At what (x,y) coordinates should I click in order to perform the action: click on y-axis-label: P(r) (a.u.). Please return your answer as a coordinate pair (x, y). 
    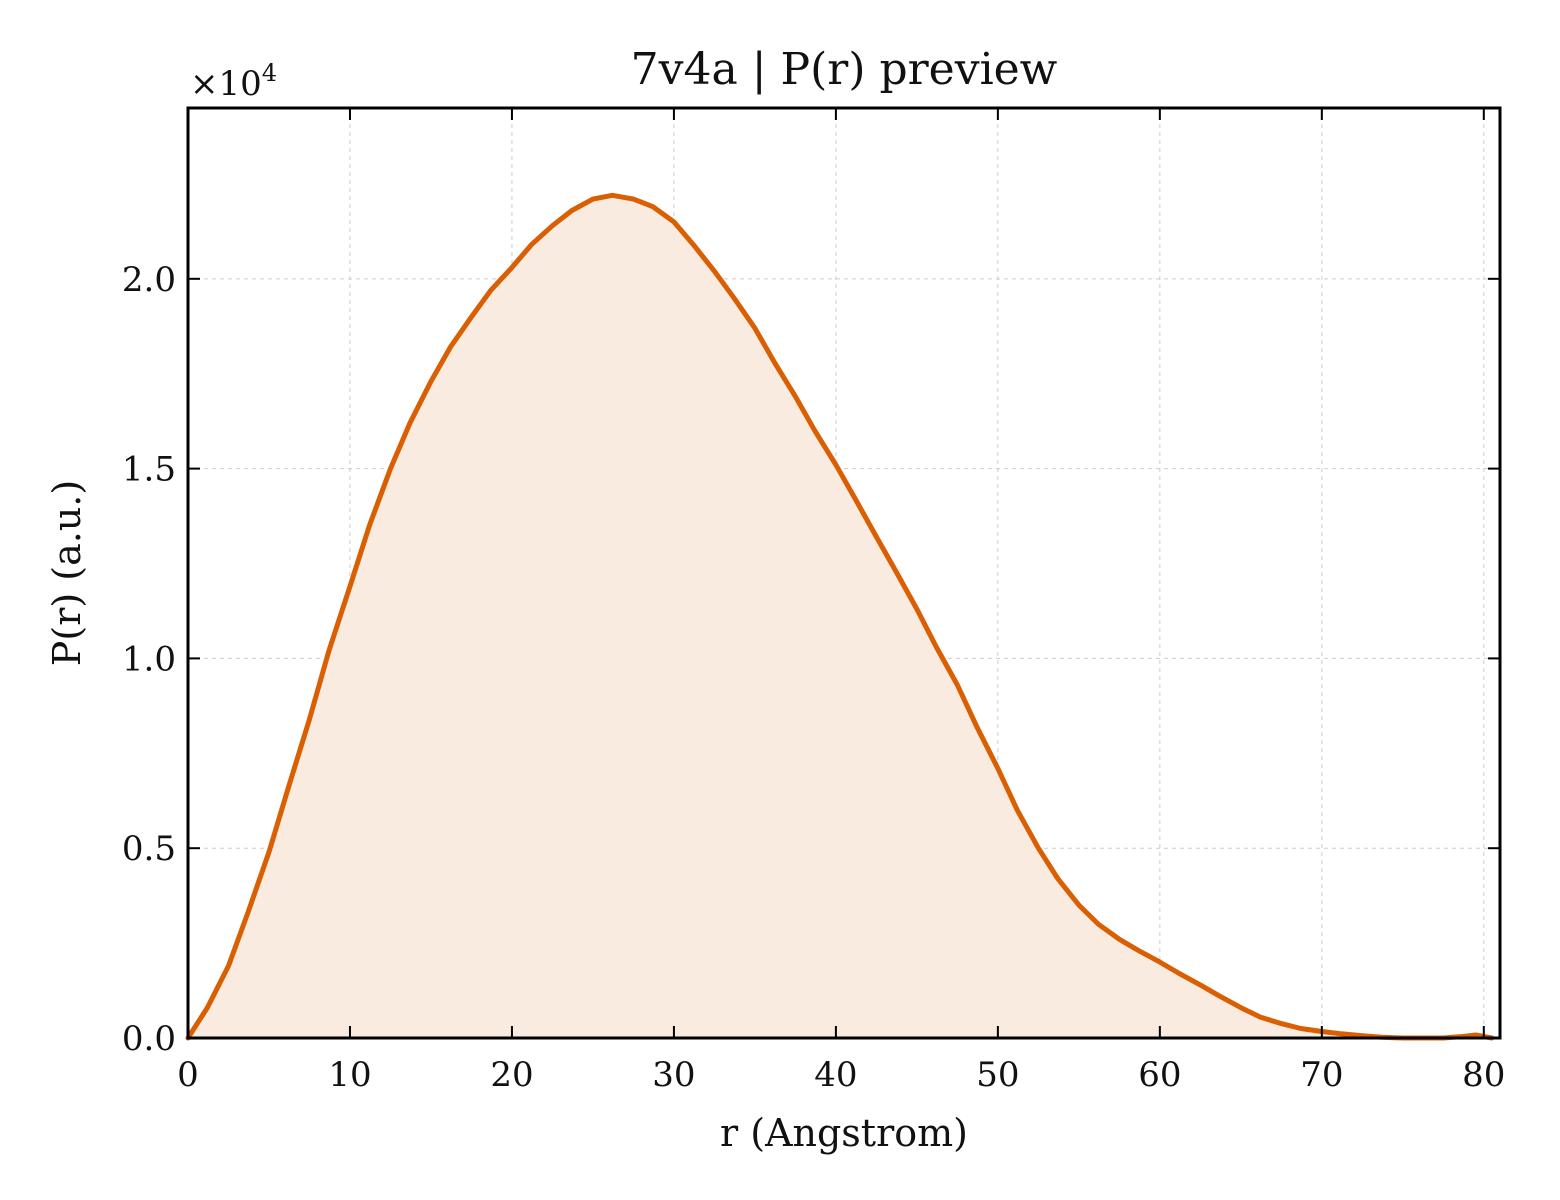
    Looking at the image, I should click on (67, 573).